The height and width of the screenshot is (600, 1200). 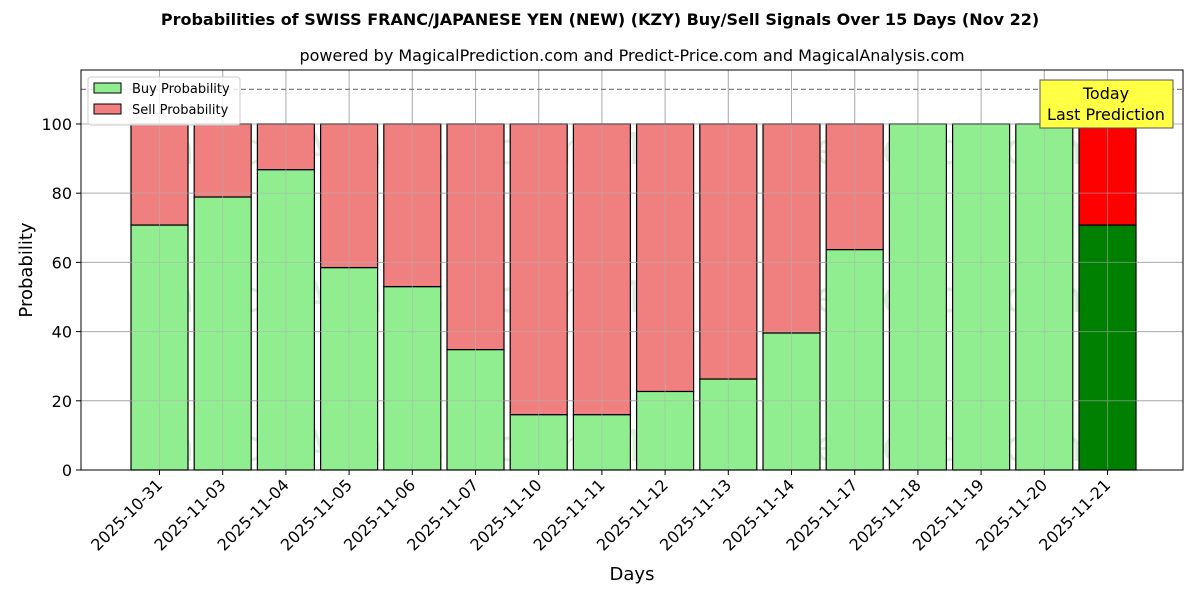 I want to click on legend-sell-label: Sell Probability, so click(x=180, y=110).